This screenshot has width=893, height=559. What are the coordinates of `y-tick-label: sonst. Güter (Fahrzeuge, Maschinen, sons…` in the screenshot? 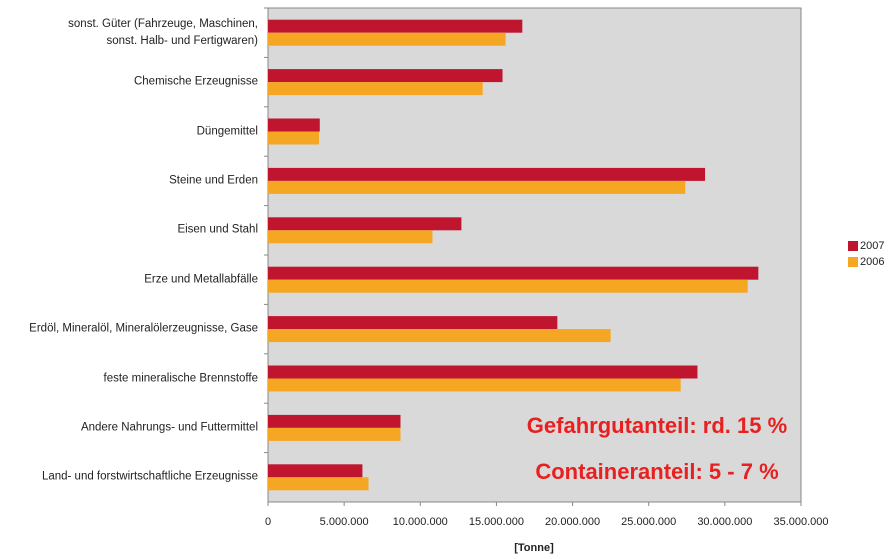 It's located at (163, 32).